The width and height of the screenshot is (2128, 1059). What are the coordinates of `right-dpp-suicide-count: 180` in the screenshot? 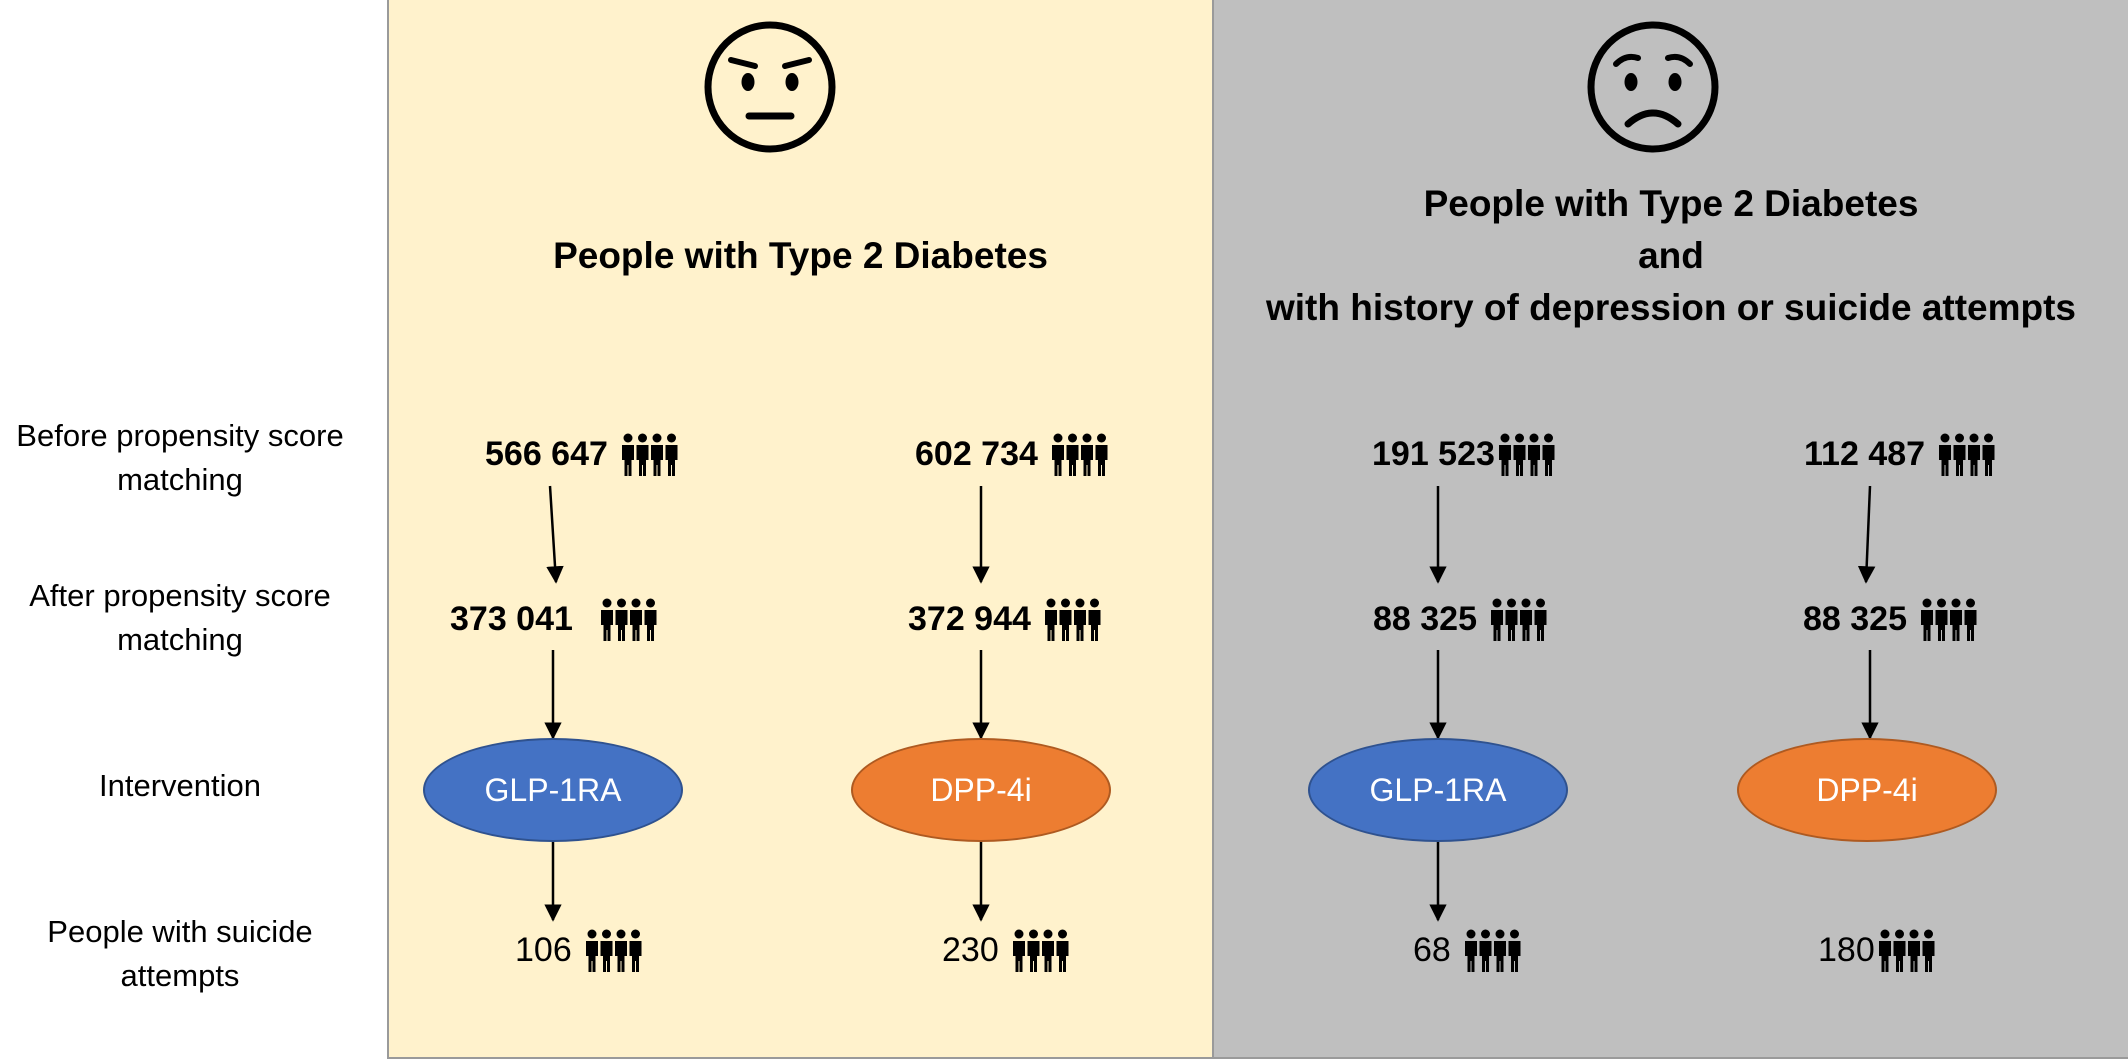 It's located at (1877, 950).